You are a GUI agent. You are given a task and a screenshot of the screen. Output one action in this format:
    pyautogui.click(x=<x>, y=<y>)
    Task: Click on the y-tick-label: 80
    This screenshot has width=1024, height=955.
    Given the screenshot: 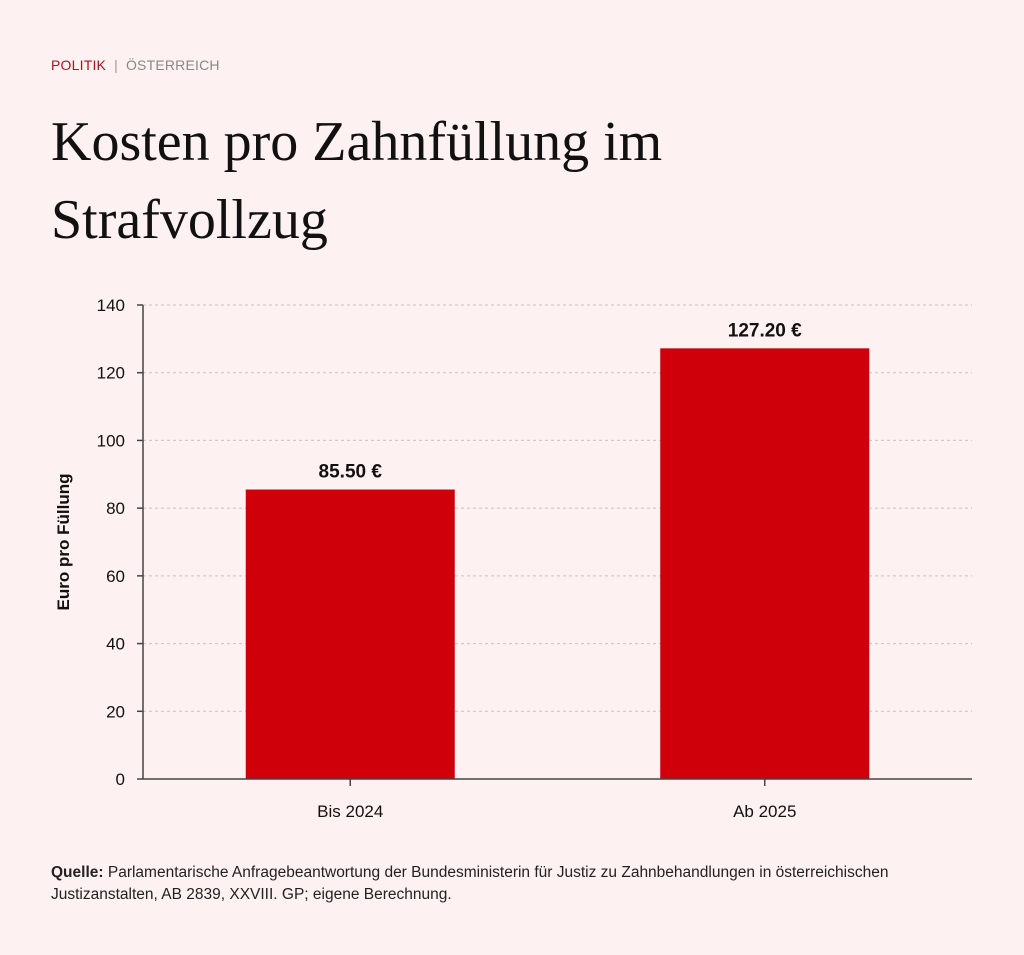 What is the action you would take?
    pyautogui.click(x=115, y=508)
    